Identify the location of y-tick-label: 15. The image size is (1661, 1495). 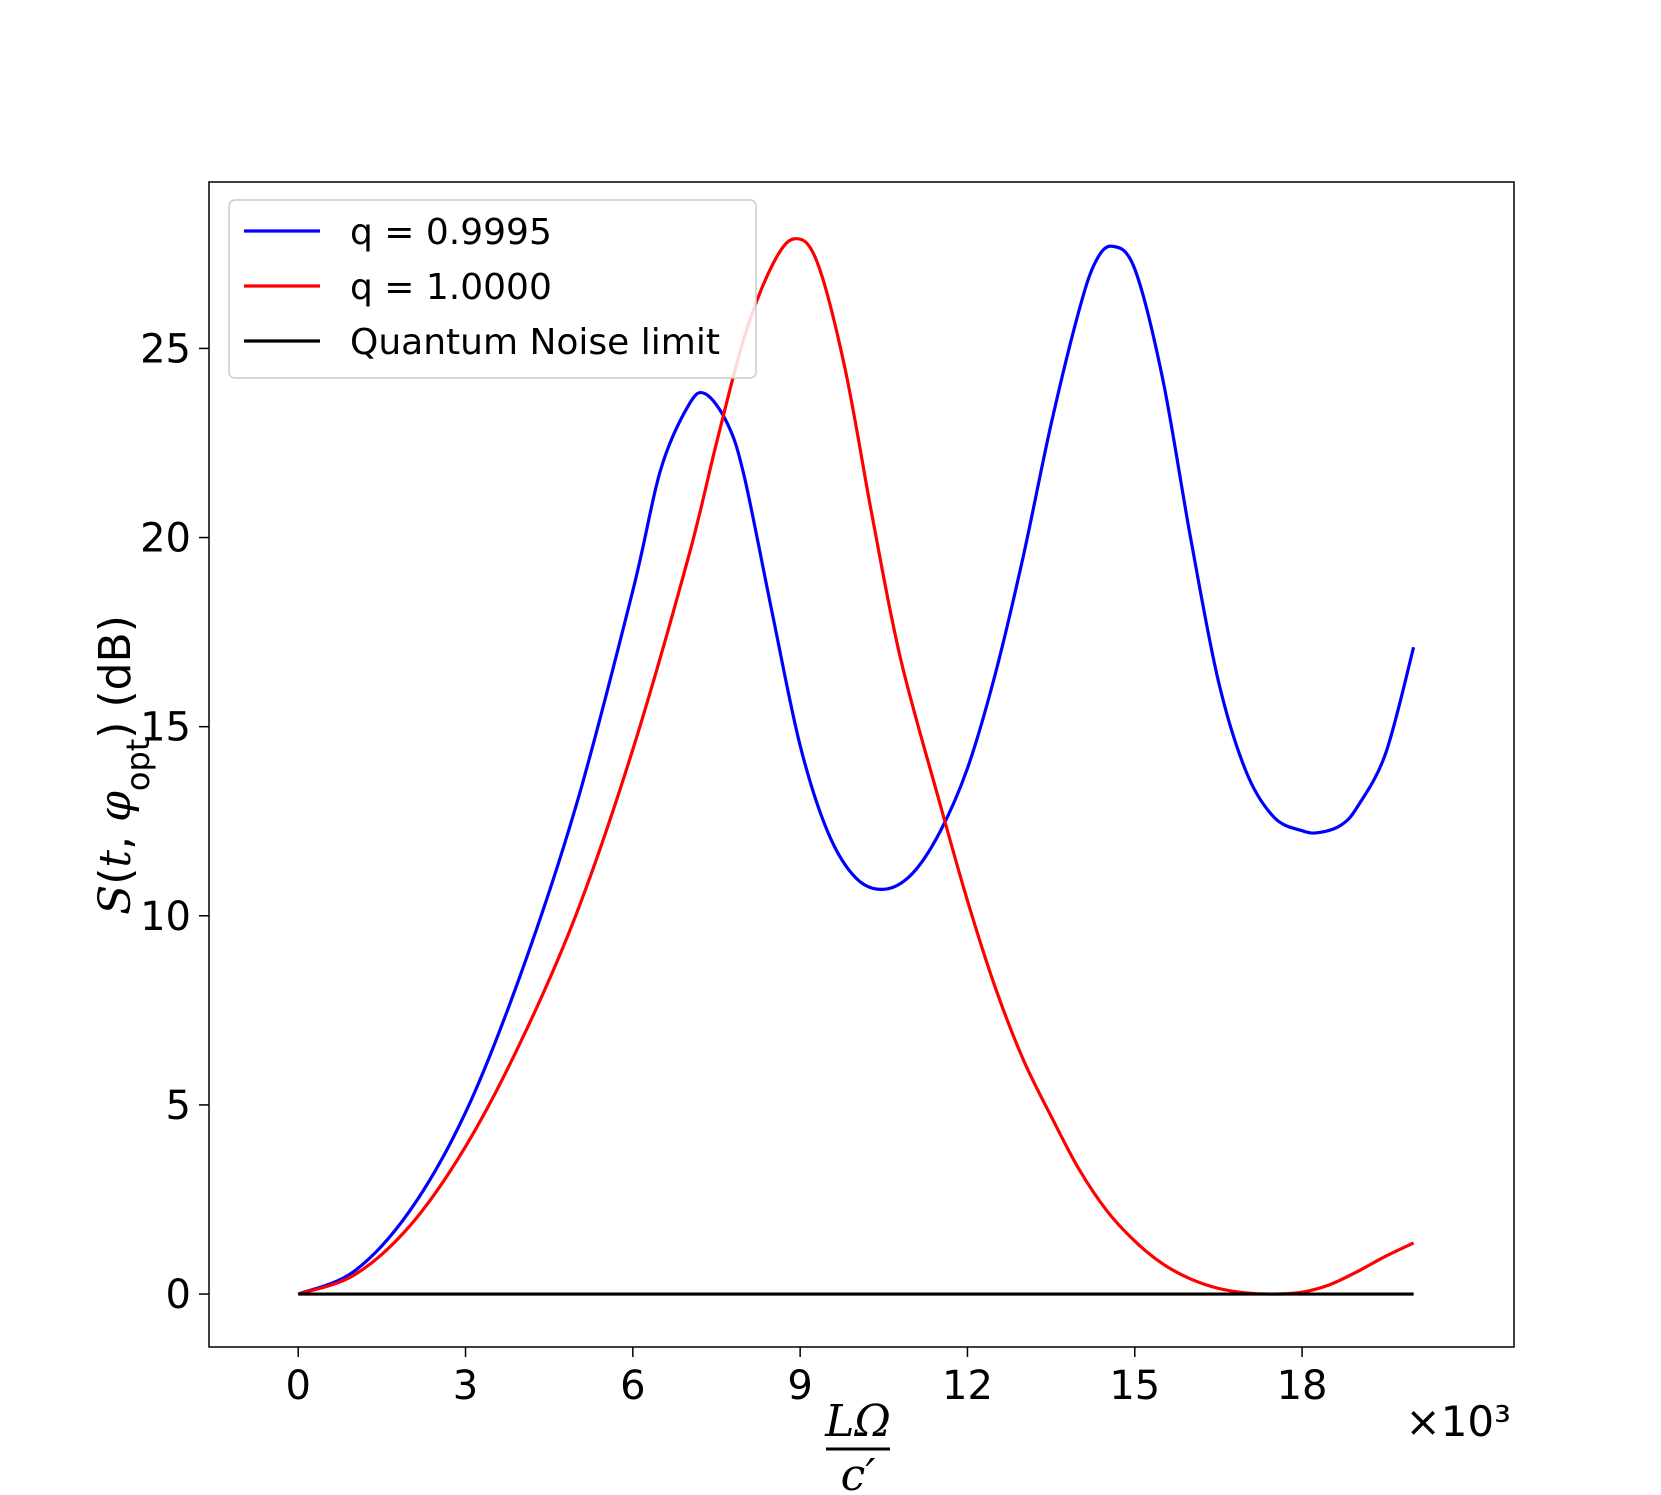
(165, 728).